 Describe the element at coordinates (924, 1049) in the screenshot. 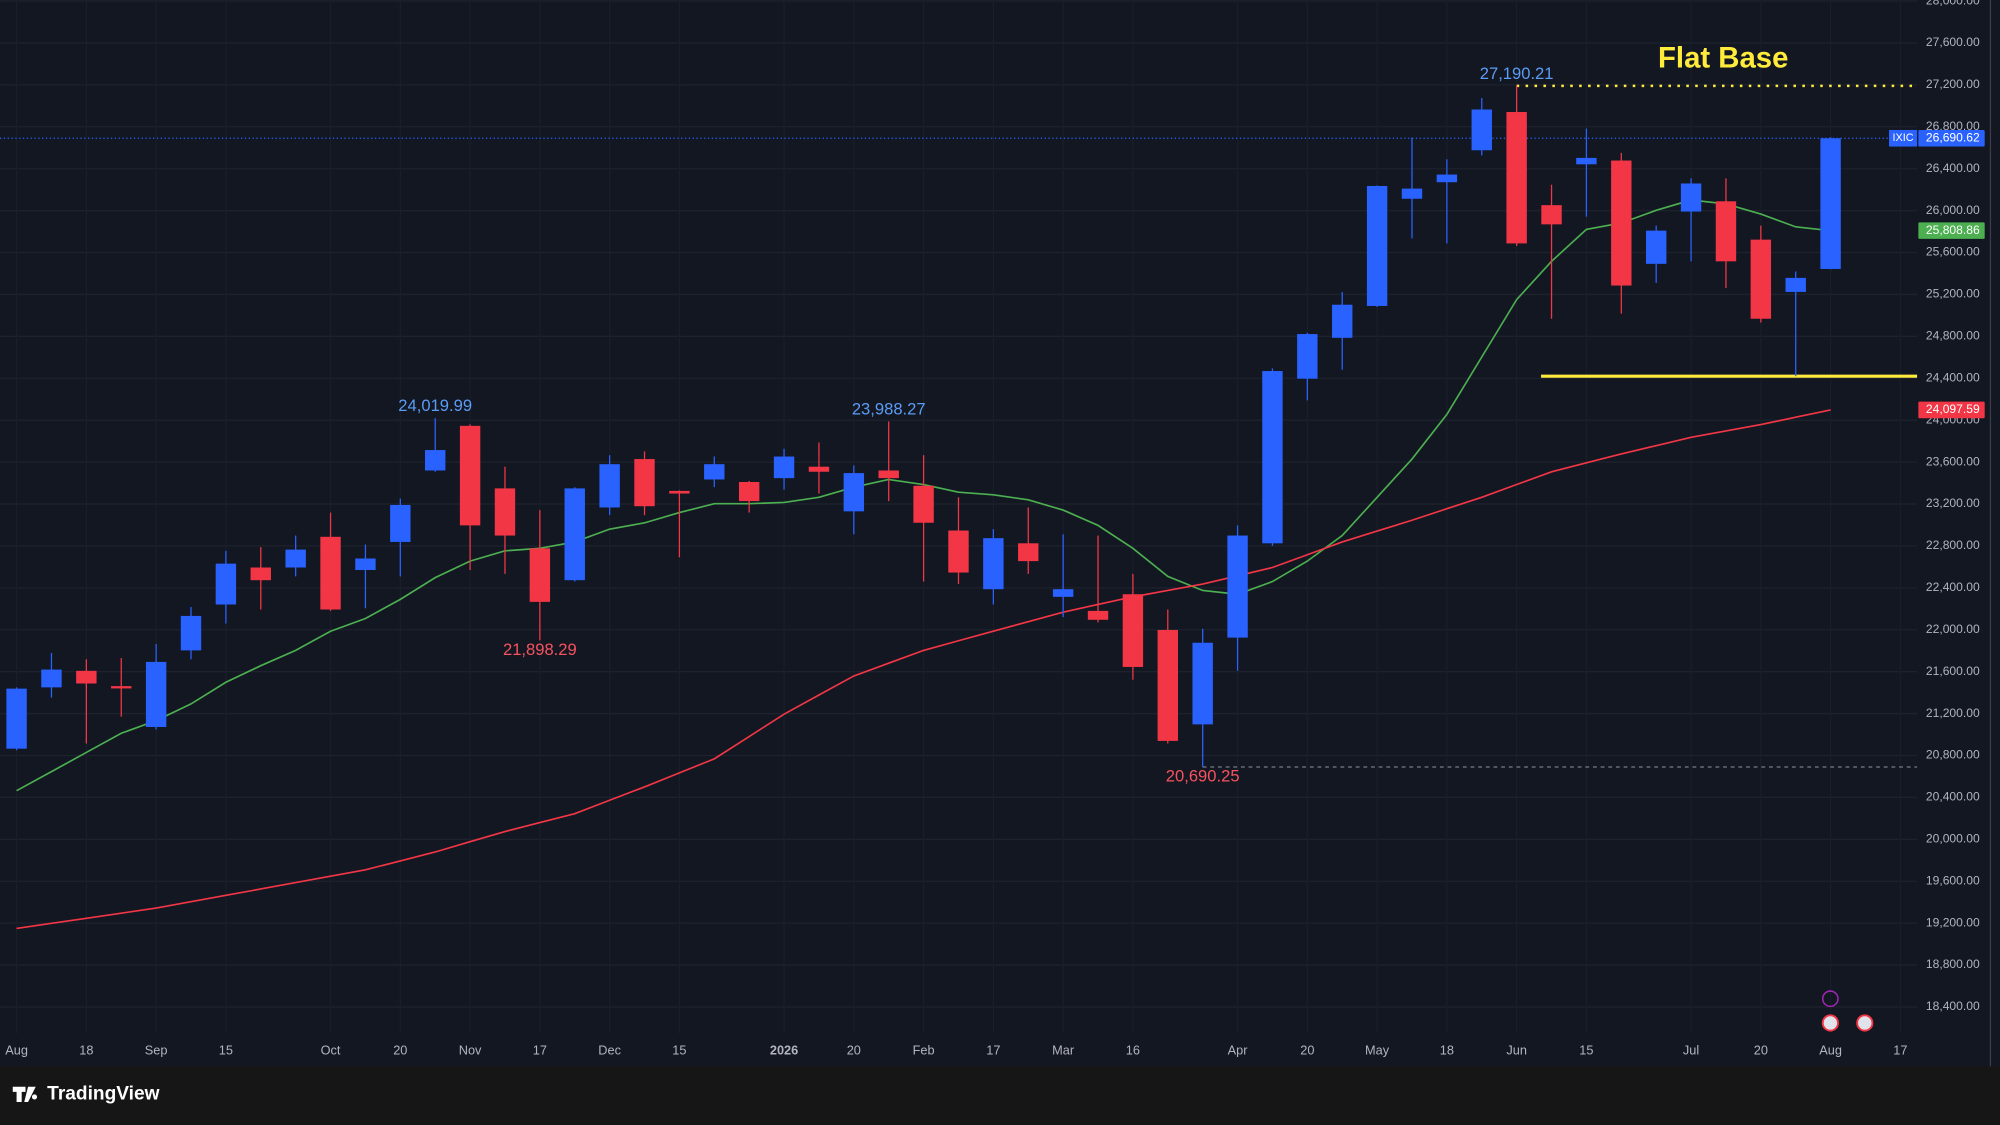

I see `x-tick-label: Feb` at that location.